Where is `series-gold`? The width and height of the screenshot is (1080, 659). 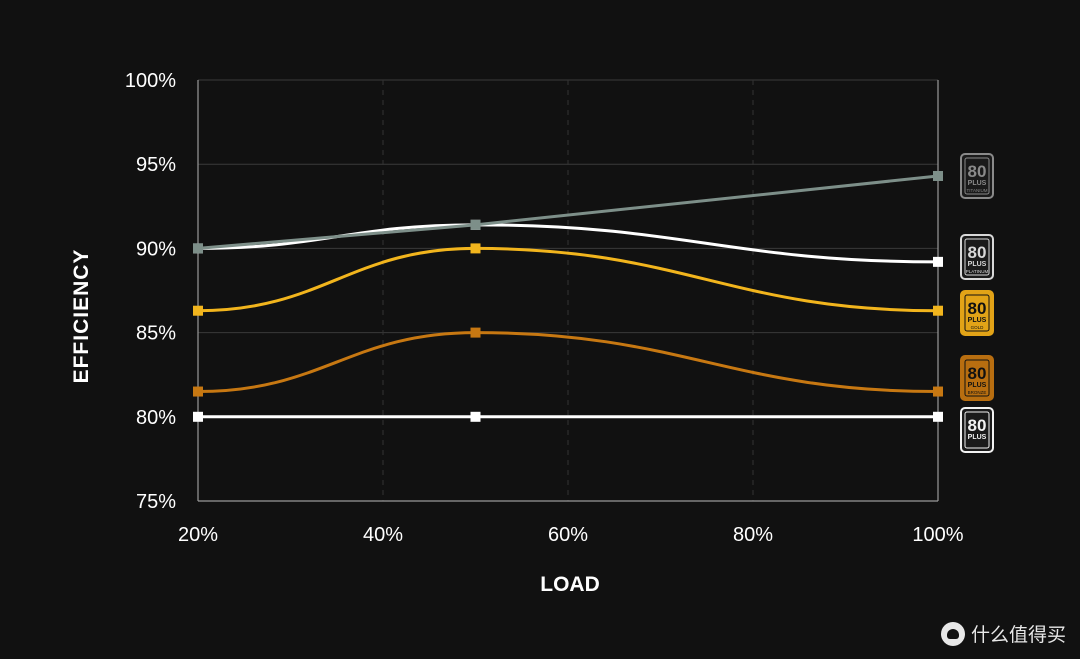 series-gold is located at coordinates (568, 279).